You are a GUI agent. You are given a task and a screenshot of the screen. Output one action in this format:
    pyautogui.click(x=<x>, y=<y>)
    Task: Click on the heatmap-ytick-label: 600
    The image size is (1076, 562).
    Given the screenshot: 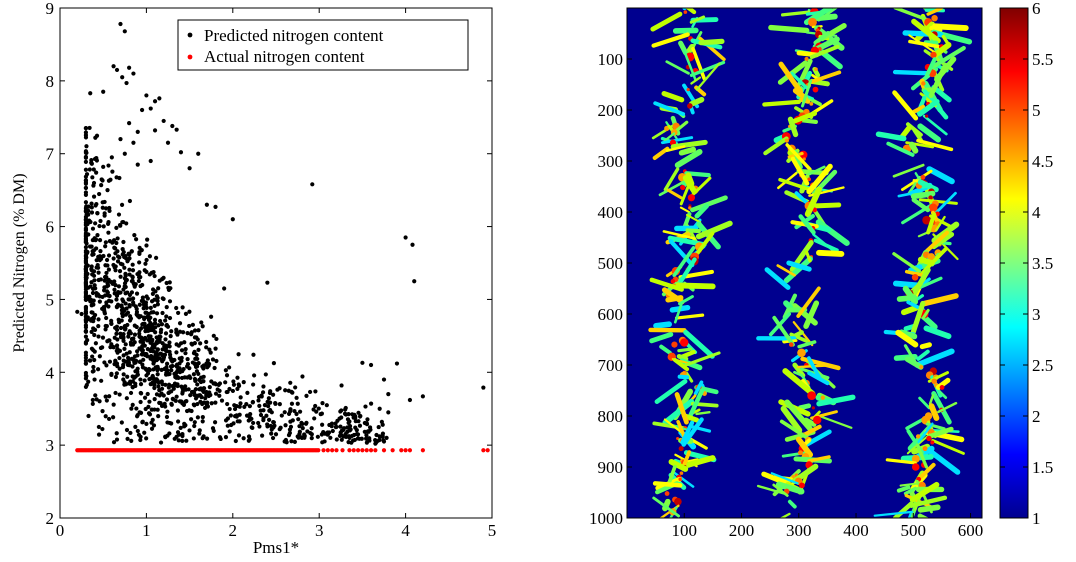 What is the action you would take?
    pyautogui.click(x=611, y=314)
    